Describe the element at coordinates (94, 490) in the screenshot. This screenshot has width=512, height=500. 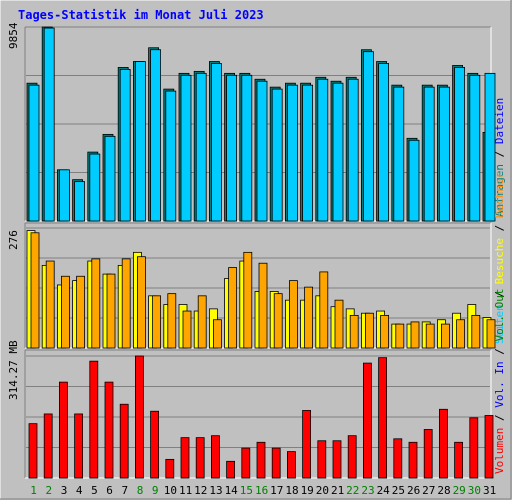
I see `x-tick-label: 5` at that location.